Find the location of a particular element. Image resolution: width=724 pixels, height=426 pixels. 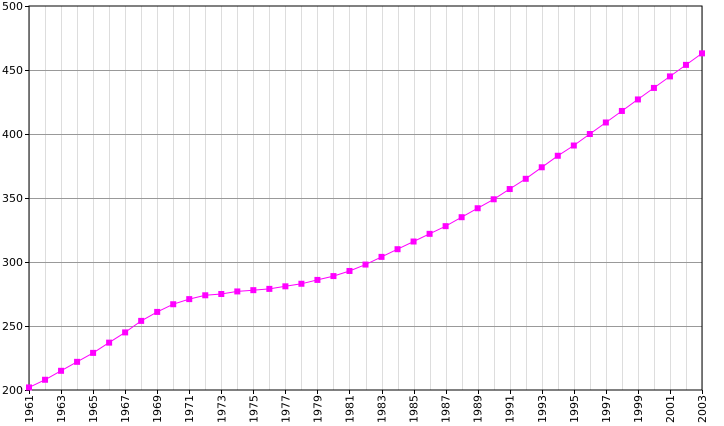

x-tick-label: 1985 is located at coordinates (414, 409).